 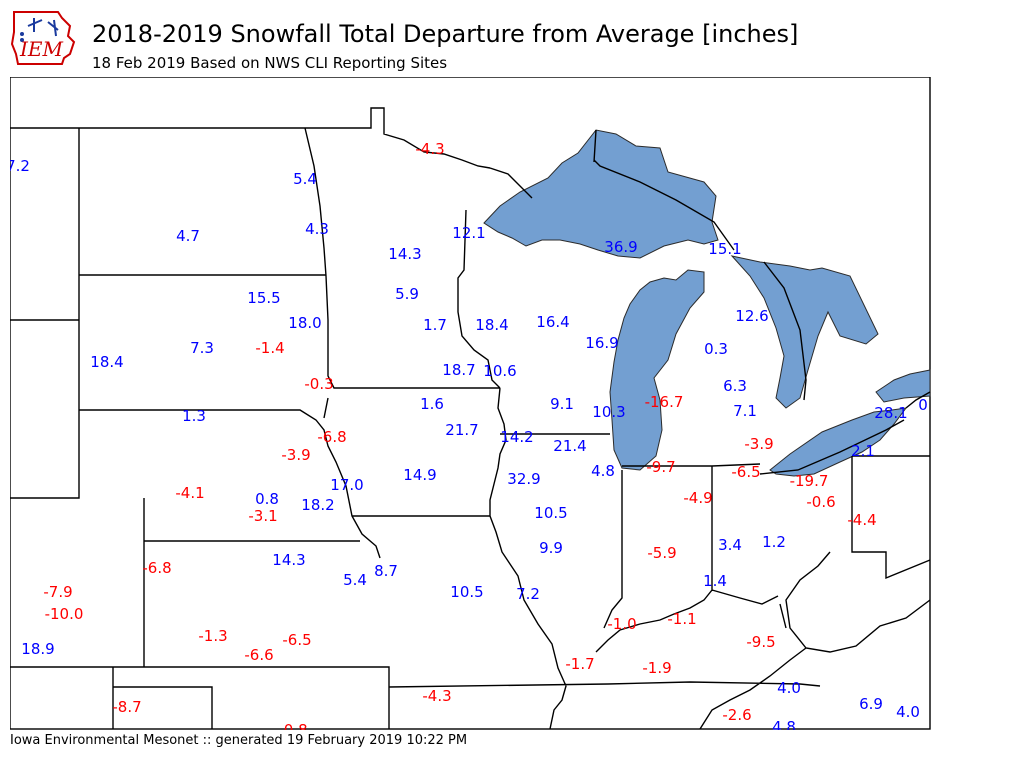 I want to click on station-value: 8.7, so click(x=386, y=571).